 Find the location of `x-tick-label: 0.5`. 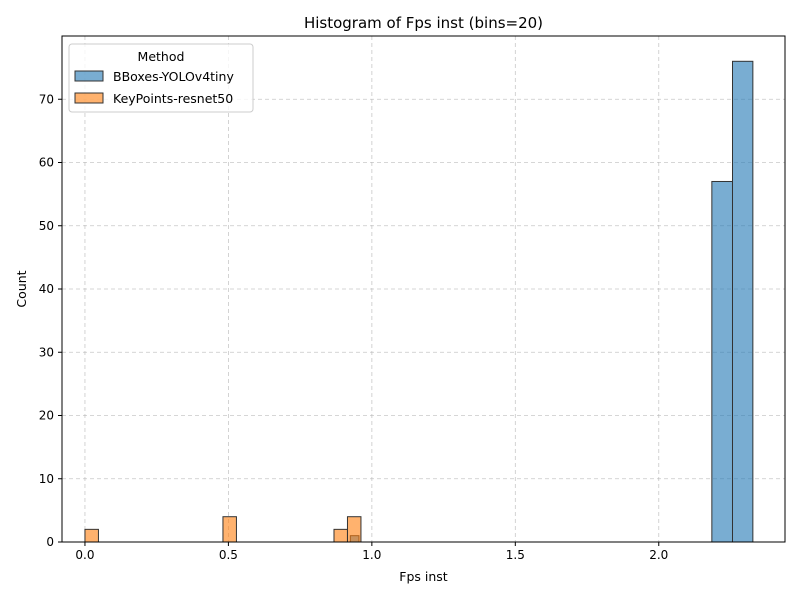

x-tick-label: 0.5 is located at coordinates (228, 555).